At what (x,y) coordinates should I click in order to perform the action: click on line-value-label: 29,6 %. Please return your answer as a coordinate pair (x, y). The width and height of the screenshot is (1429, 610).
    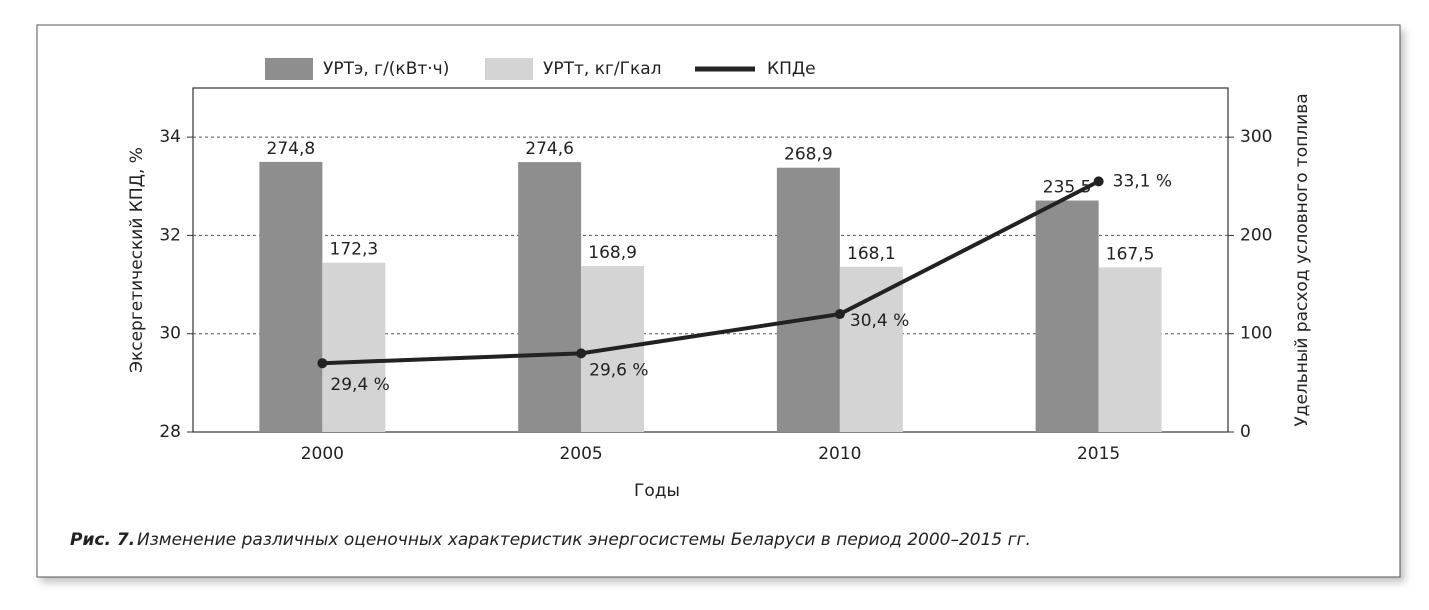
    Looking at the image, I should click on (618, 370).